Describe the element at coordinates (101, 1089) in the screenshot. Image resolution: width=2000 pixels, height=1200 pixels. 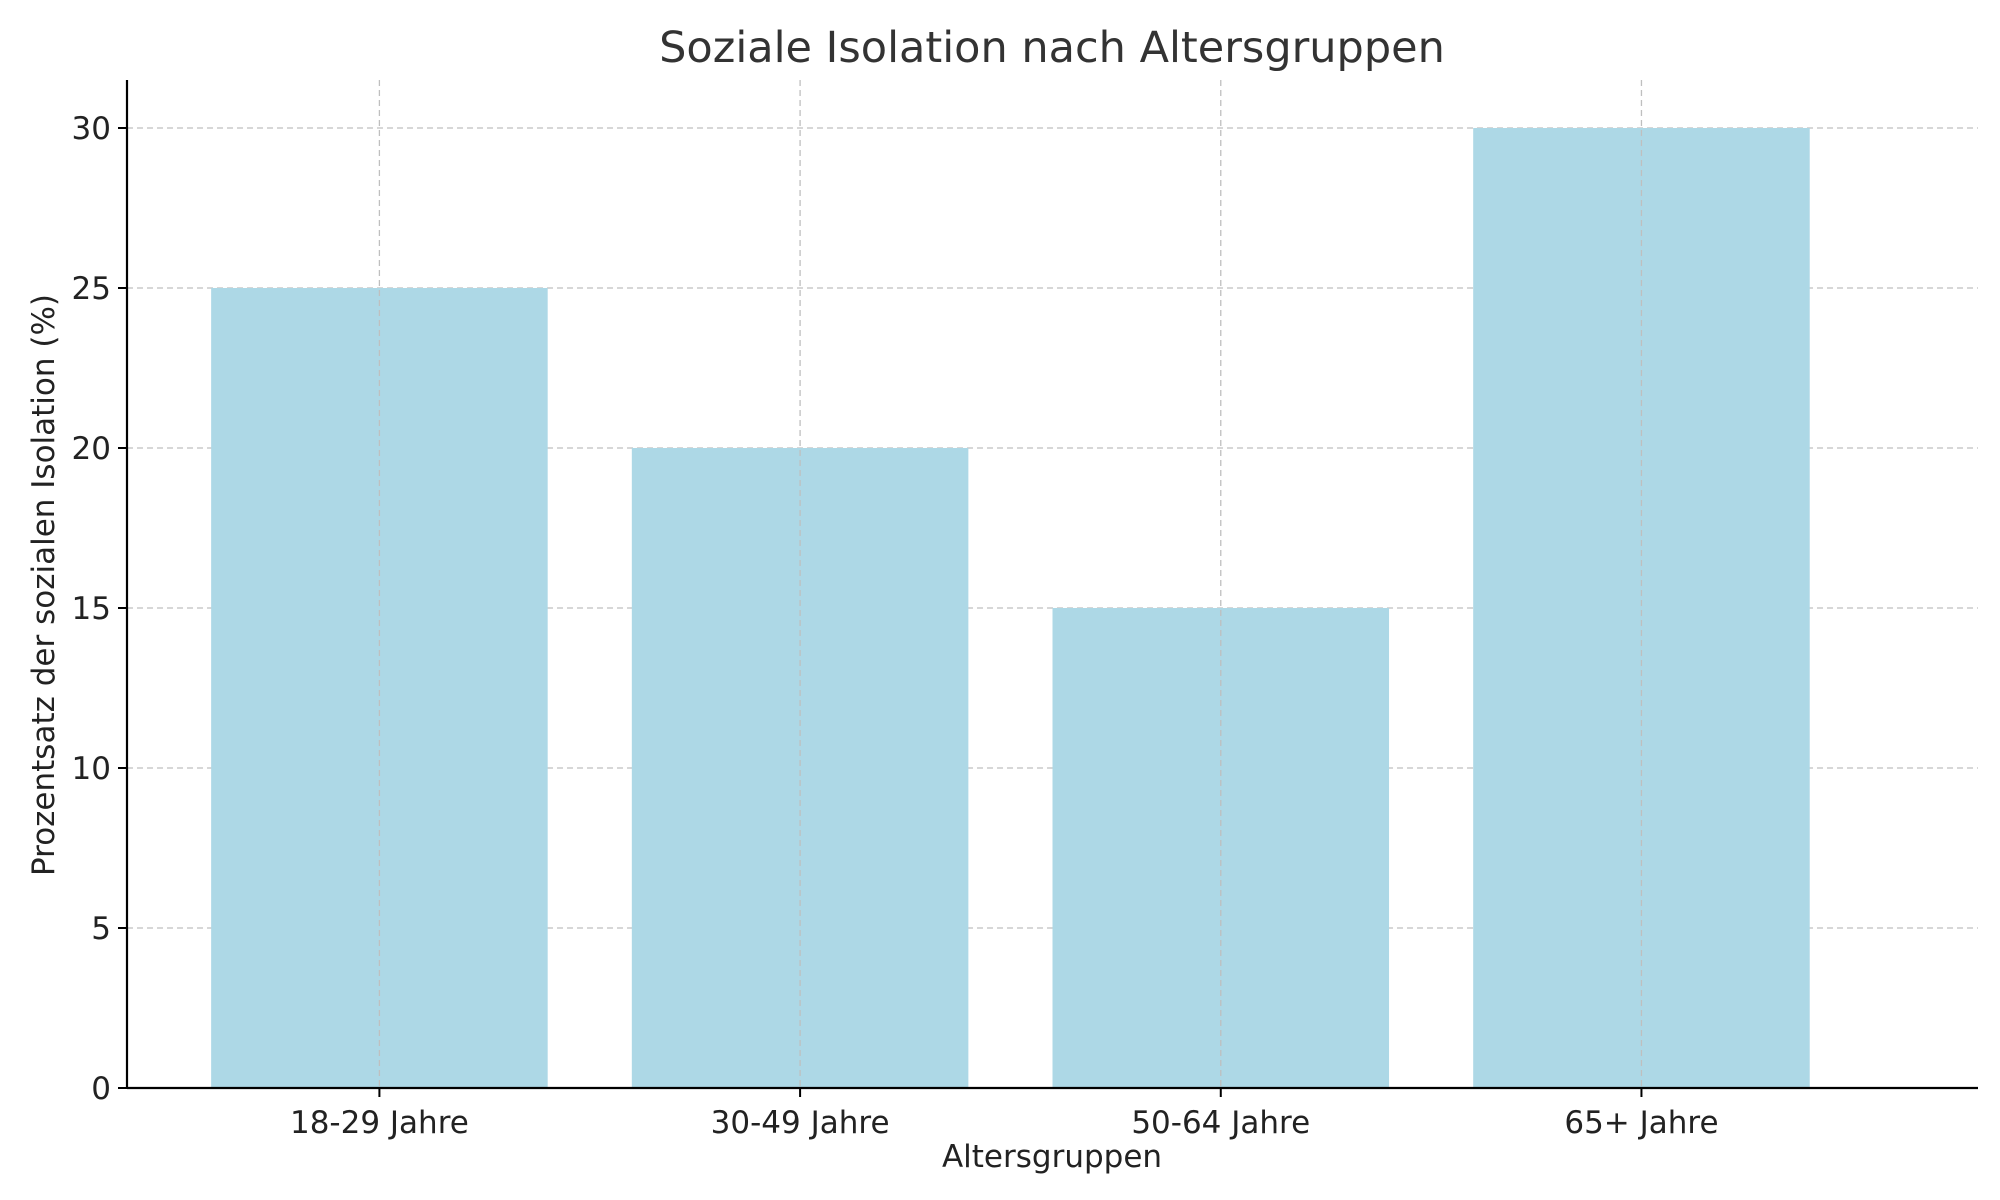
I see `y-tick-label: 0` at that location.